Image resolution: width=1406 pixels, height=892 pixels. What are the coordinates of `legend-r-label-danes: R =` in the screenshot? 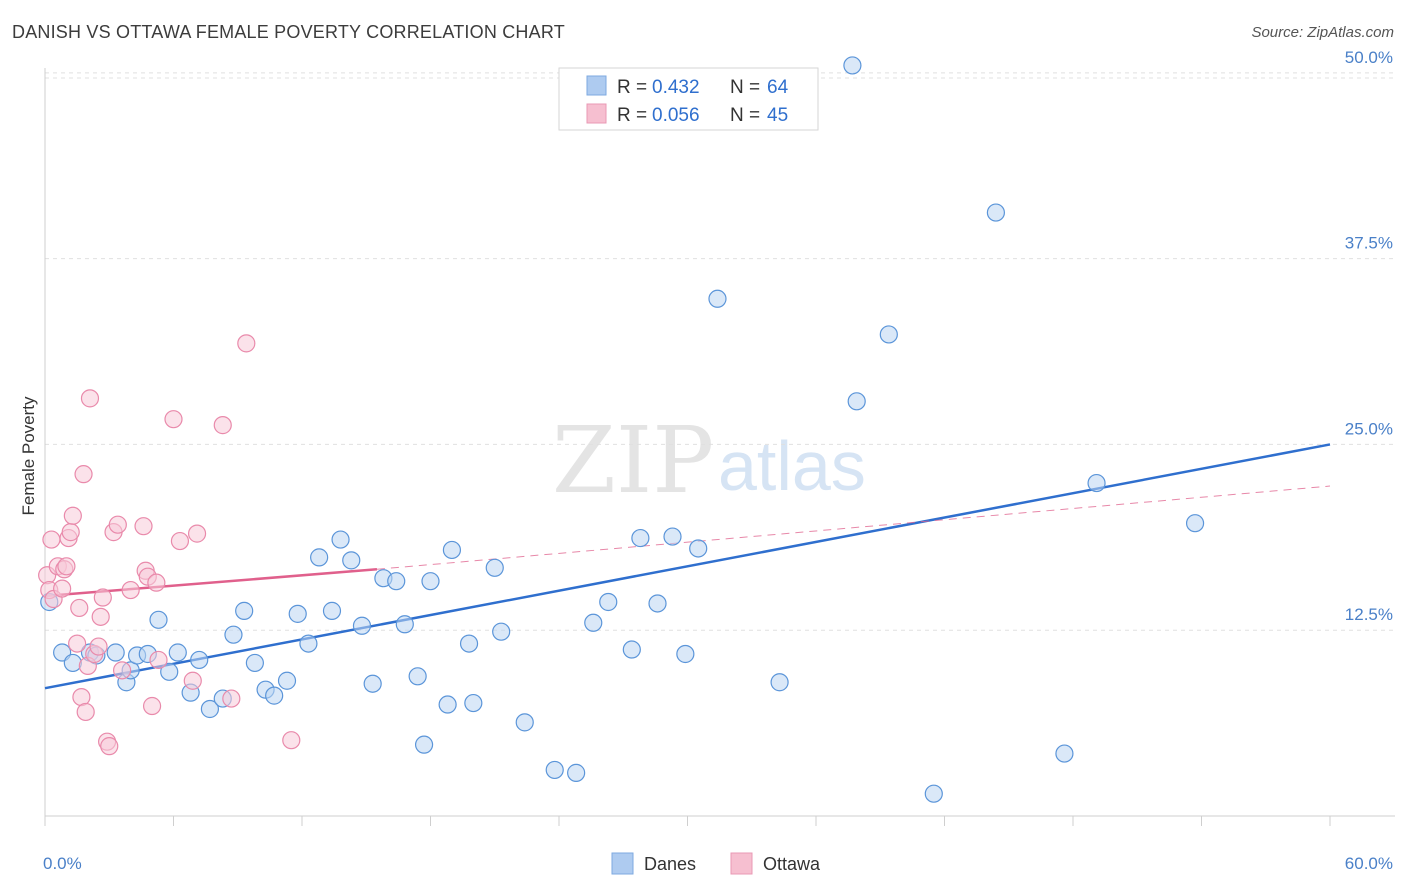 It's located at (632, 87).